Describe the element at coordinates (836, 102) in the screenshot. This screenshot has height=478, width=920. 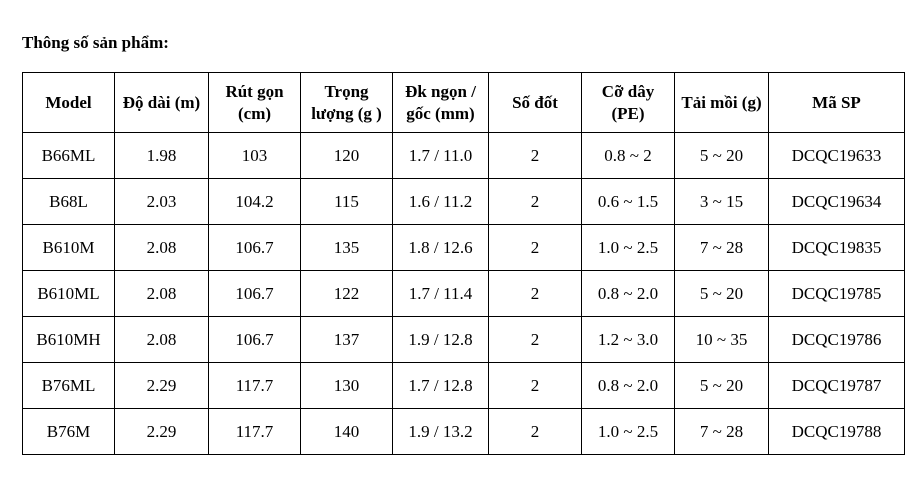
I see `header-product-code: Mã SP` at that location.